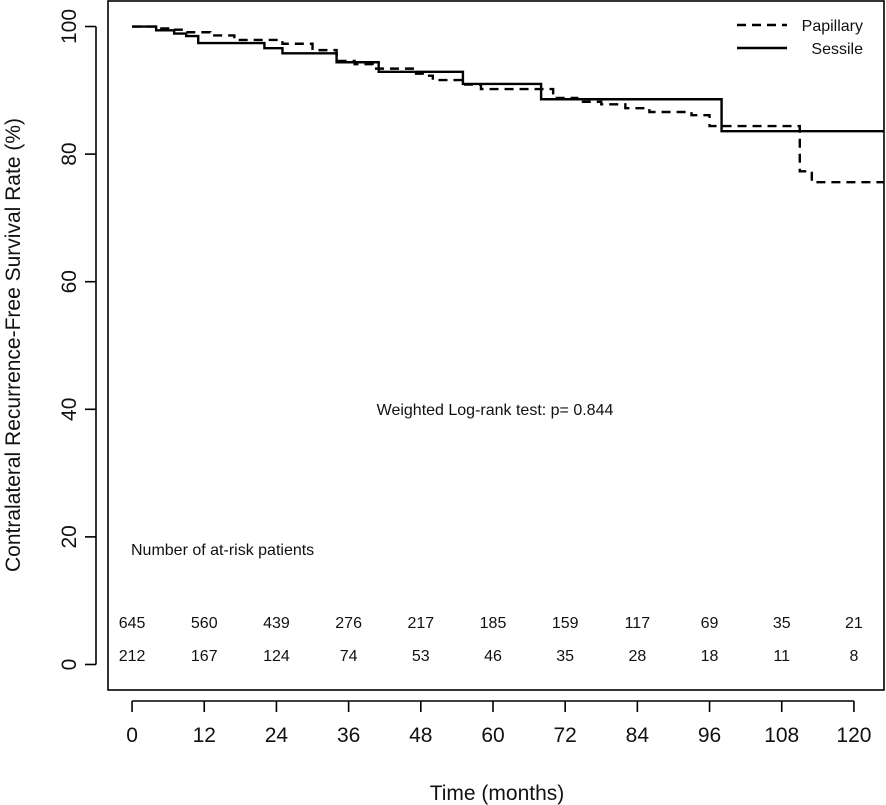 This screenshot has width=886, height=805. Describe the element at coordinates (508, 79) in the screenshot. I see `curve-sessile` at that location.